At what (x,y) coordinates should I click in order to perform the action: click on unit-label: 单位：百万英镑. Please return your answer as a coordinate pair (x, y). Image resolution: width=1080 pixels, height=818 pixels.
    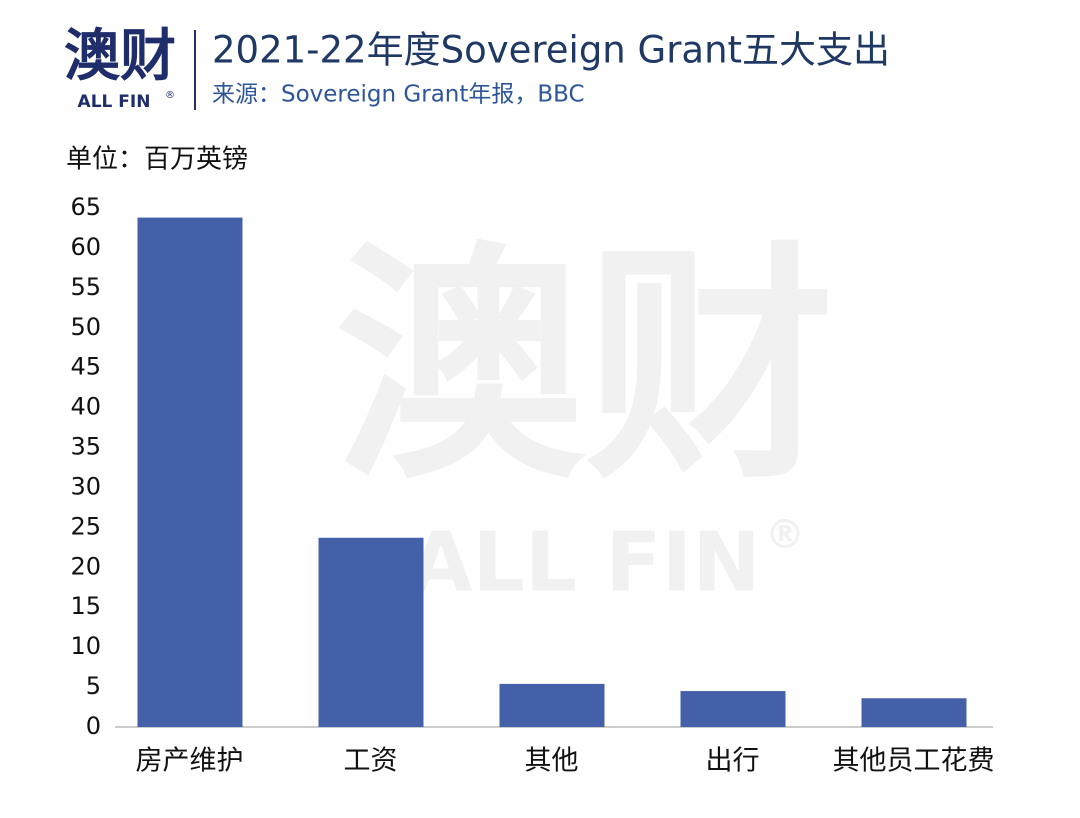
    Looking at the image, I should click on (157, 160).